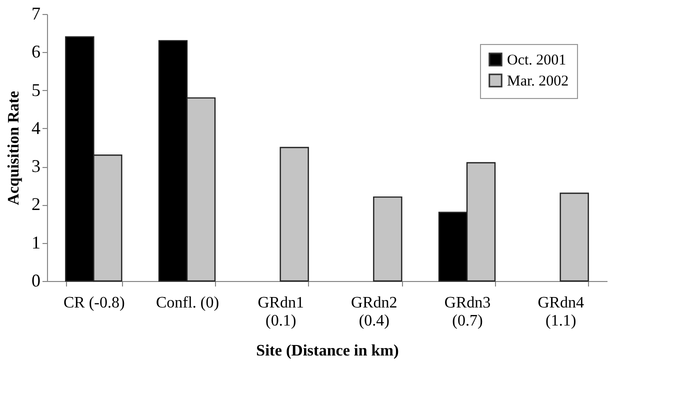  I want to click on x-tick-label: GRdn4 (1.1), so click(561, 312).